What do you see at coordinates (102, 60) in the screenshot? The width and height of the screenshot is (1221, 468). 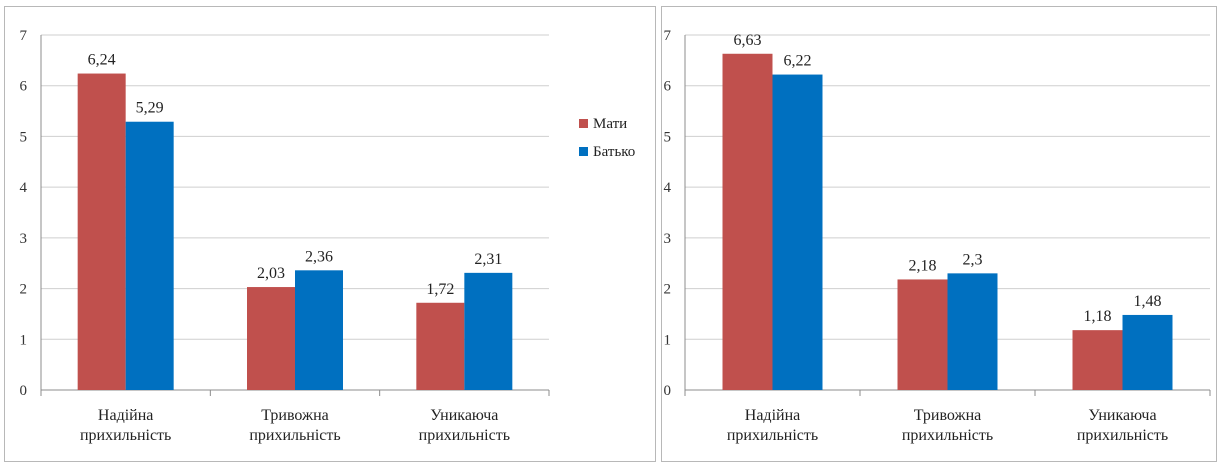 I see `data-label: 6,24` at bounding box center [102, 60].